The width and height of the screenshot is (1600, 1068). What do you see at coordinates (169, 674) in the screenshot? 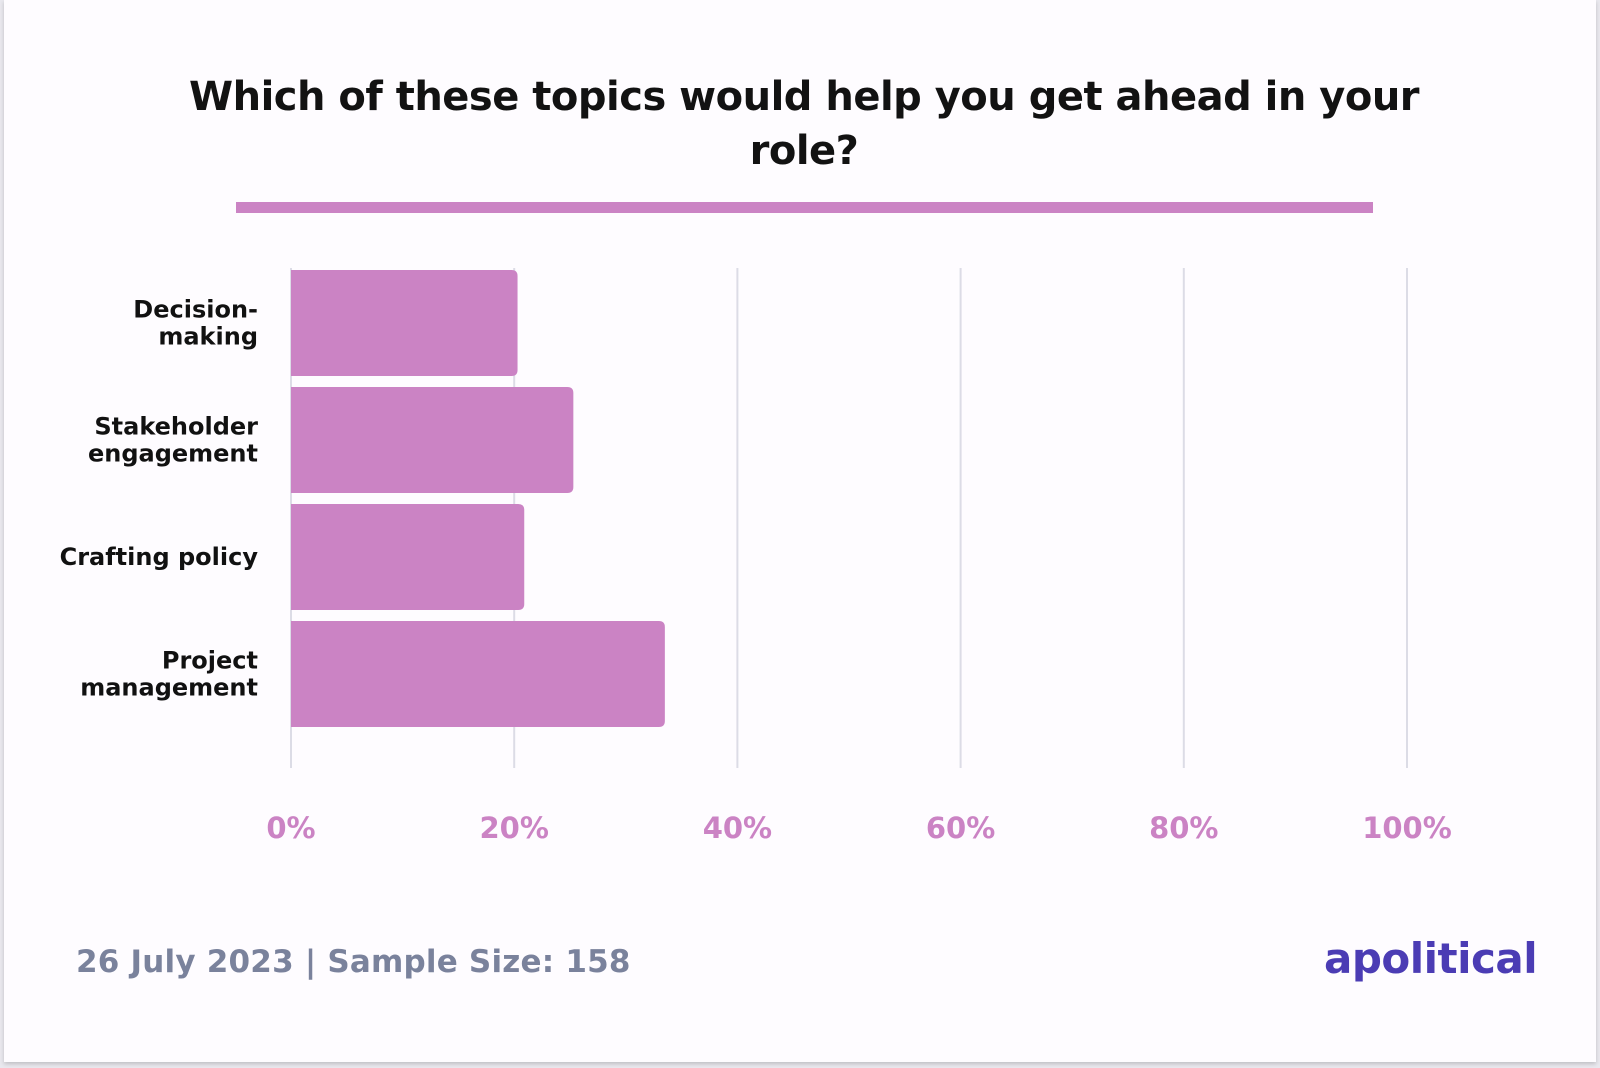
I see `category-label-3: Project management` at bounding box center [169, 674].